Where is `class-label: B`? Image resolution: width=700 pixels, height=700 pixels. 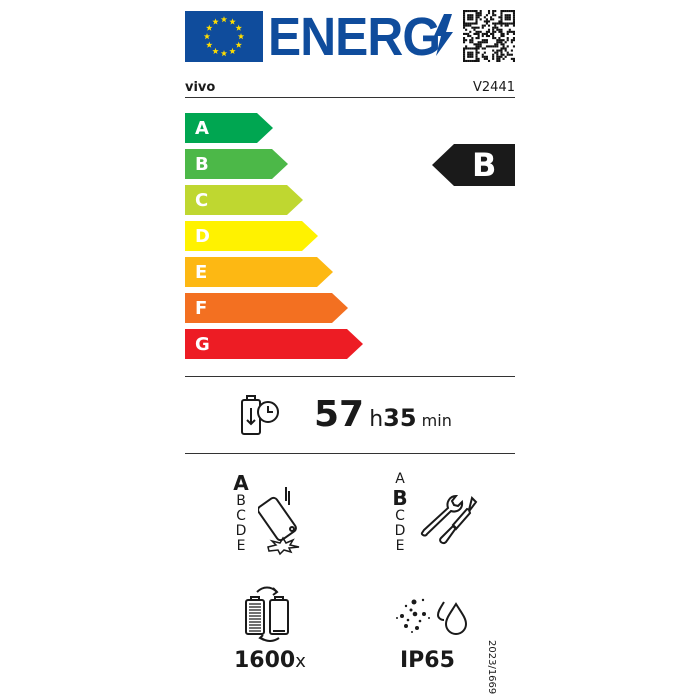
class-label: B is located at coordinates (202, 164).